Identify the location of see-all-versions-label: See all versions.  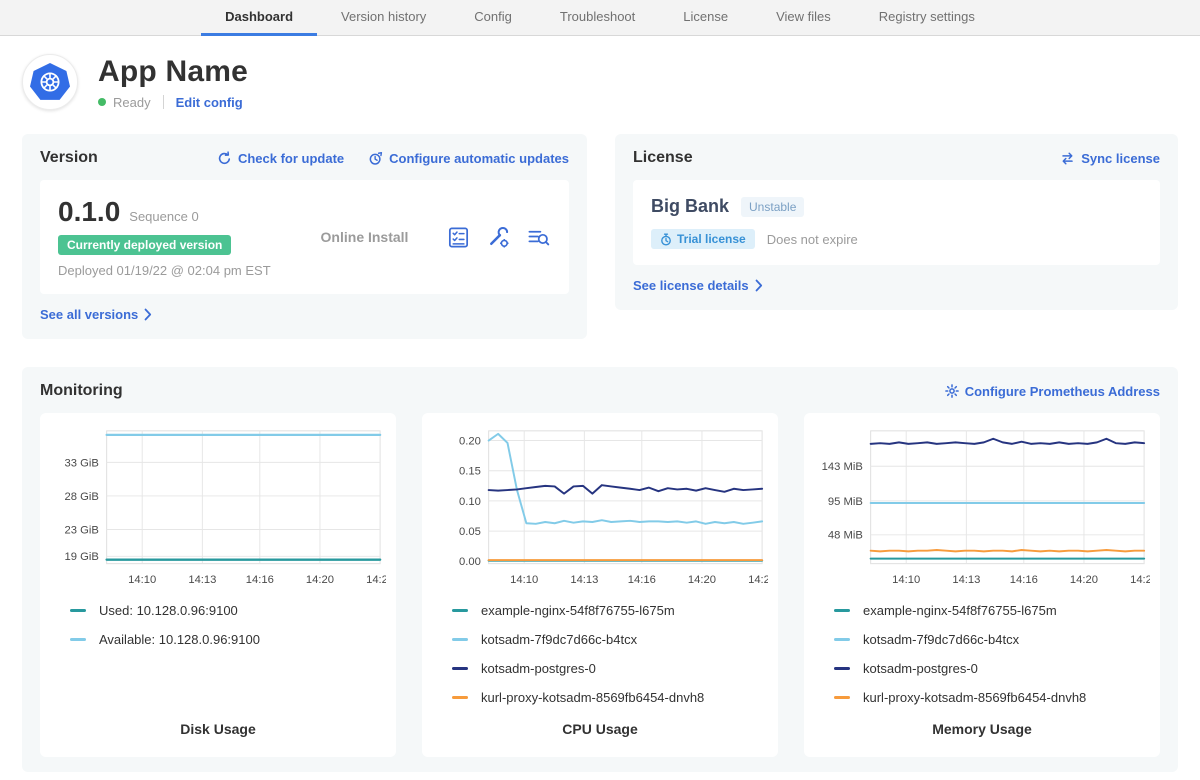
(89, 314).